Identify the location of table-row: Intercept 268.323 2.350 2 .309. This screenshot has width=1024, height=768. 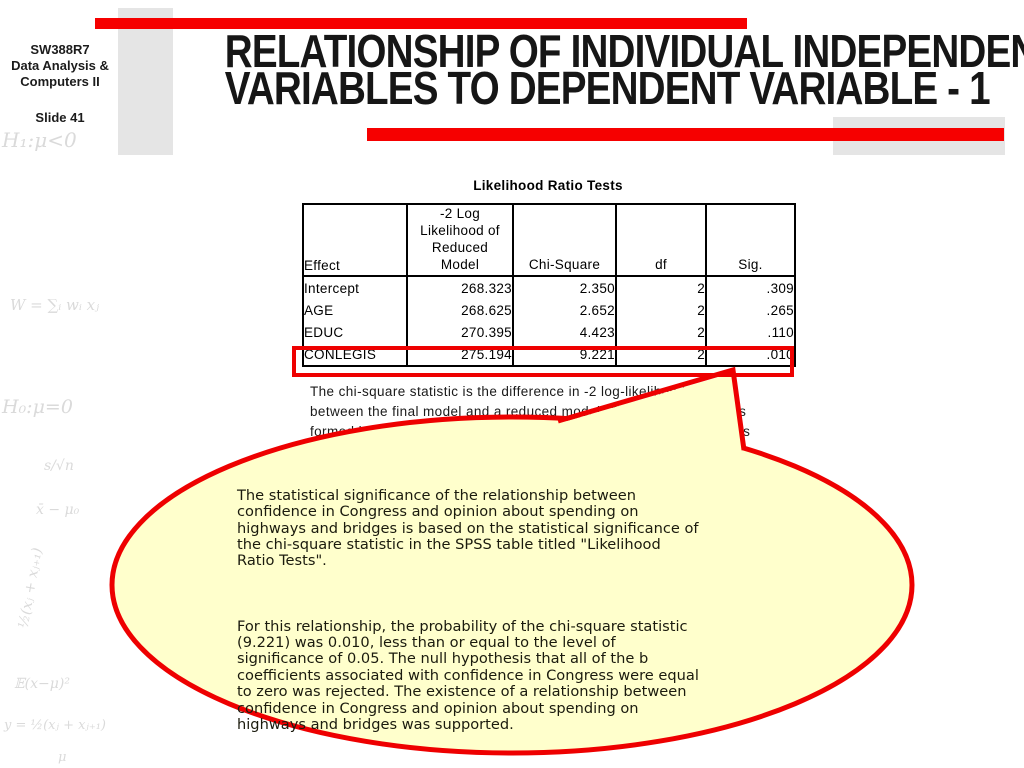
(549, 287).